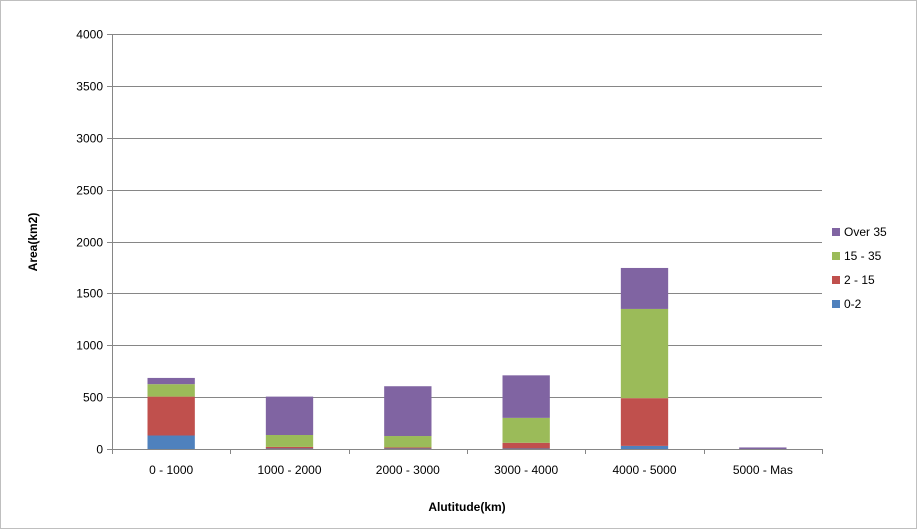 This screenshot has height=529, width=917. What do you see at coordinates (99, 450) in the screenshot?
I see `y-tick-label: 0` at bounding box center [99, 450].